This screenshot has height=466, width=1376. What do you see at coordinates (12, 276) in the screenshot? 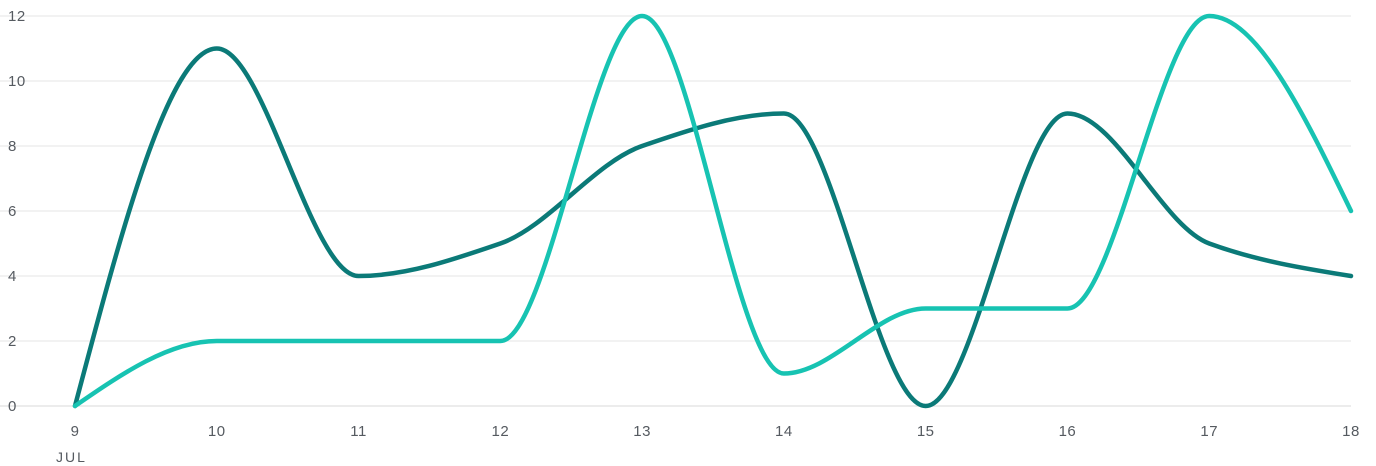
I see `y-tick-label: 4` at bounding box center [12, 276].